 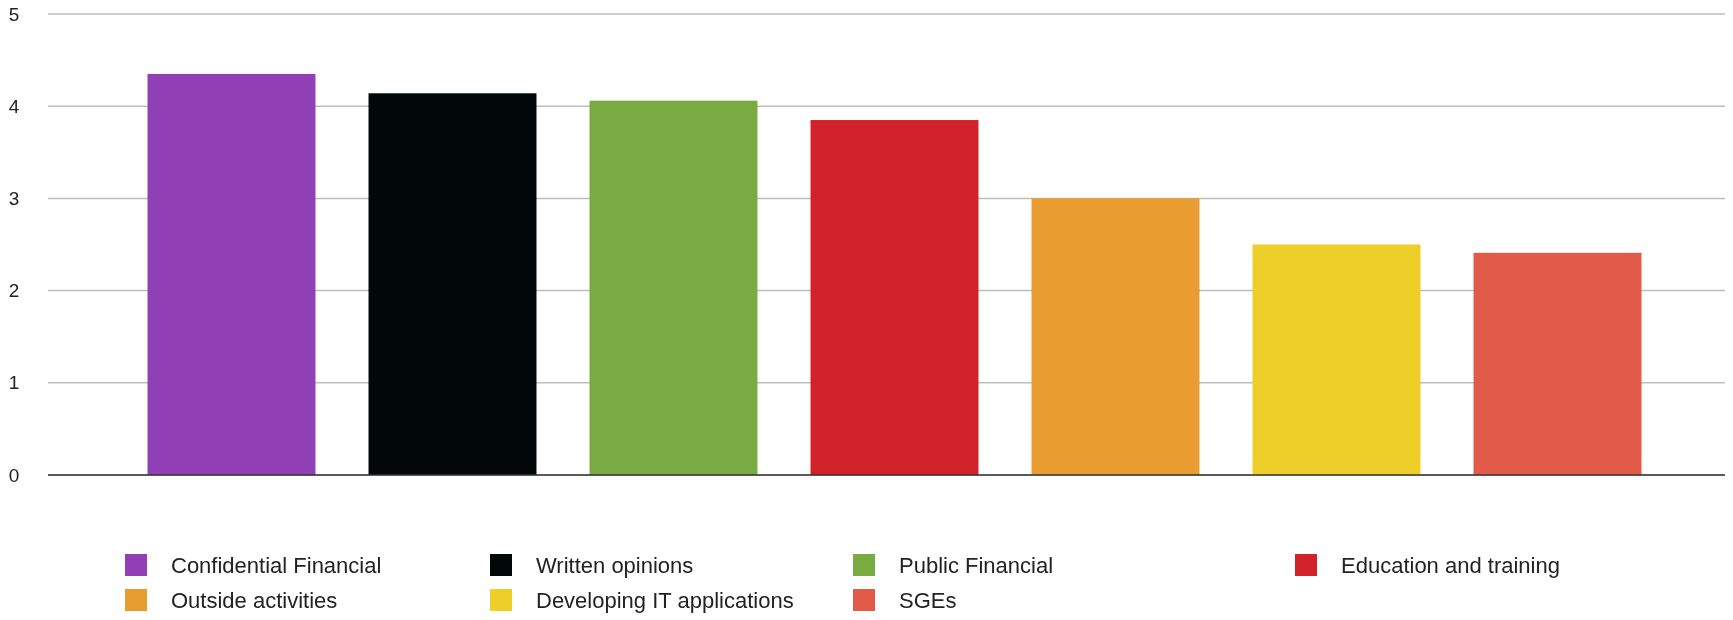 I want to click on legend-label: SGEs, so click(x=928, y=600).